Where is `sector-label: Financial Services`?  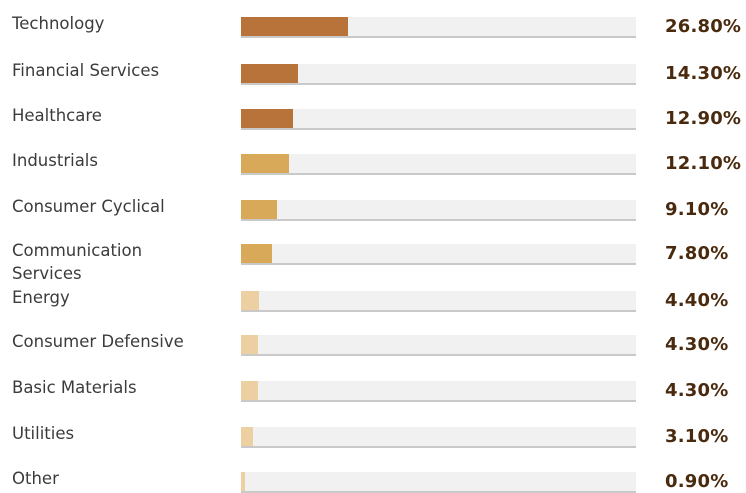
sector-label: Financial Services is located at coordinates (86, 70).